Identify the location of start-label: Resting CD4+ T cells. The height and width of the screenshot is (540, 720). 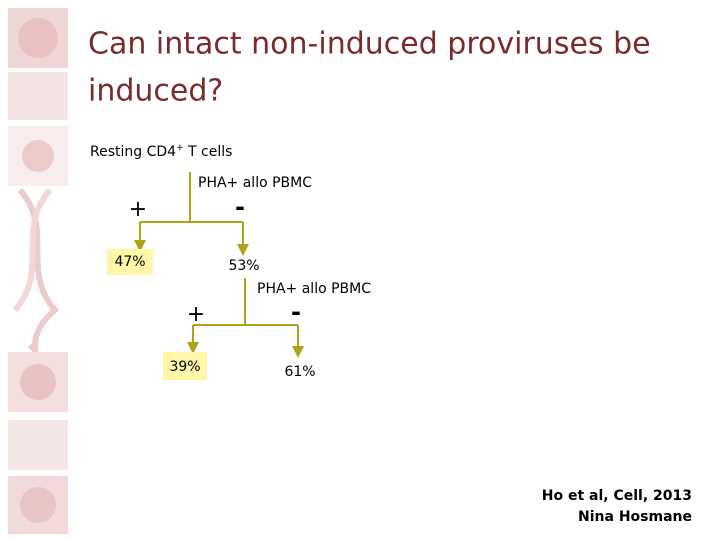
(161, 152).